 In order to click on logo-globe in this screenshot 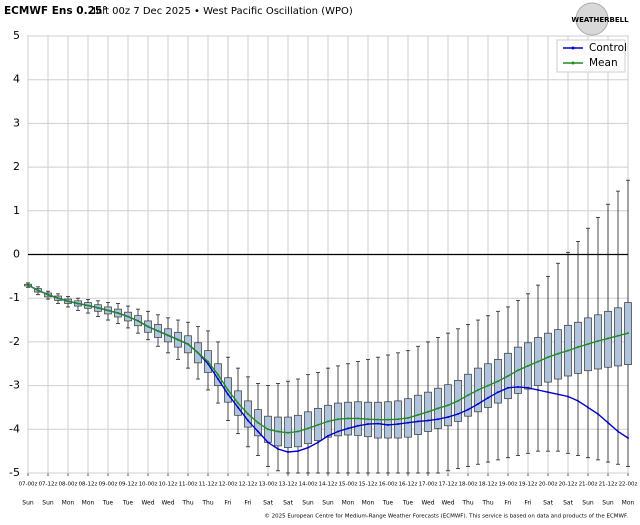, I will do `click(592, 19)`.